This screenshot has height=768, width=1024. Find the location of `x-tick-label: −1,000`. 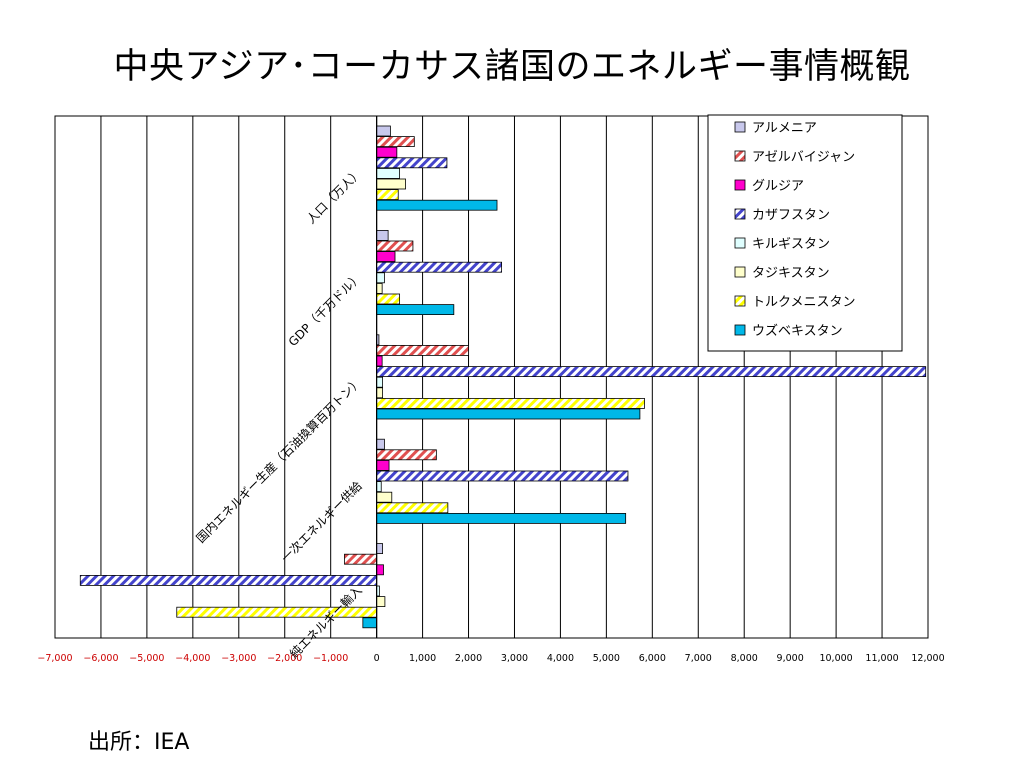

x-tick-label: −1,000 is located at coordinates (330, 658).